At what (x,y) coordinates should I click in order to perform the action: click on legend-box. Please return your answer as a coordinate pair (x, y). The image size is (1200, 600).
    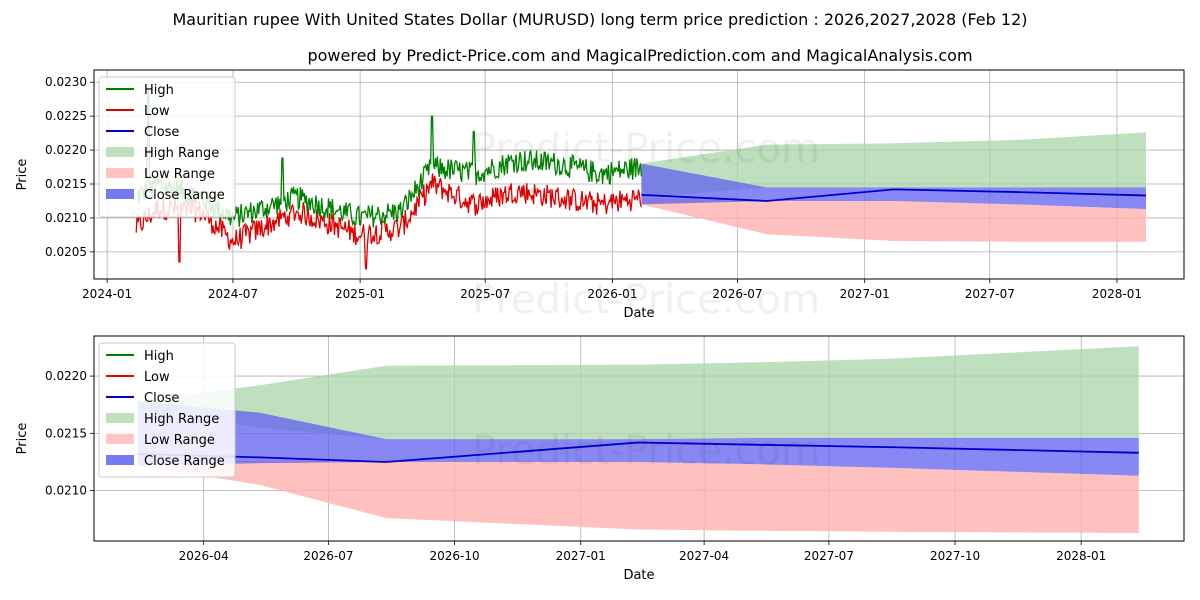
    Looking at the image, I should click on (167, 147).